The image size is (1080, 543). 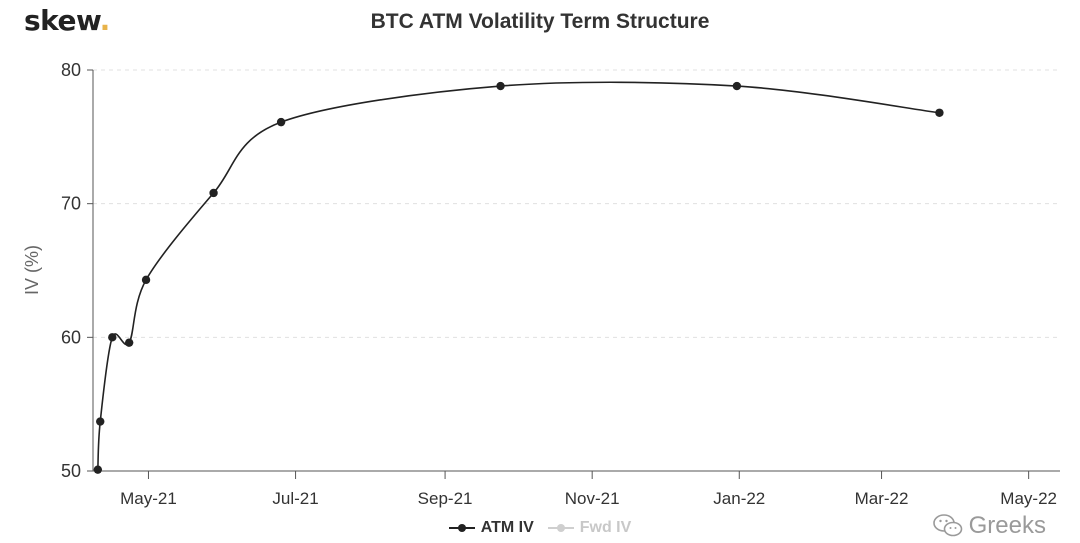 What do you see at coordinates (947, 525) in the screenshot?
I see `wechat-icon` at bounding box center [947, 525].